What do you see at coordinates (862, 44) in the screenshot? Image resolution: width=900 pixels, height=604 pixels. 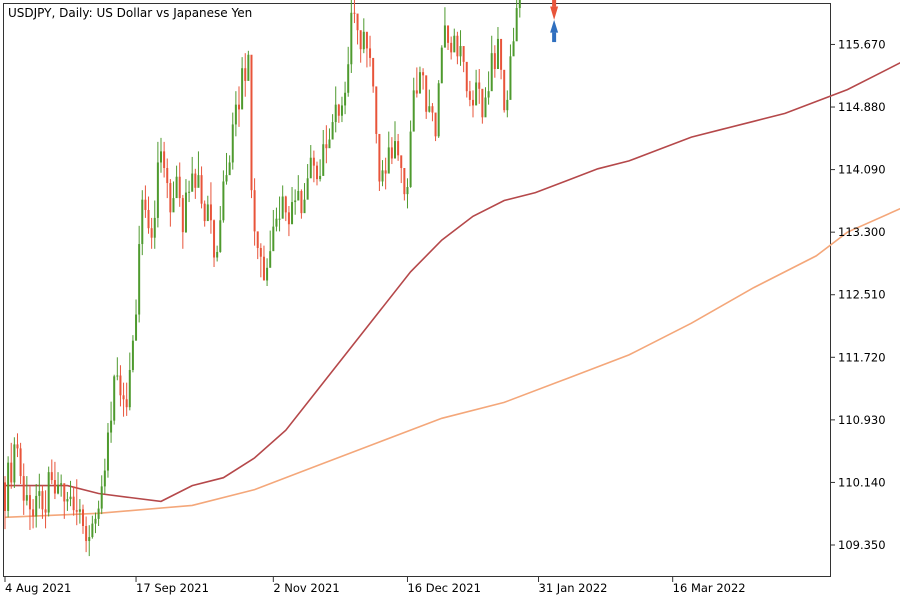 I see `y-tick-label: 115.670` at bounding box center [862, 44].